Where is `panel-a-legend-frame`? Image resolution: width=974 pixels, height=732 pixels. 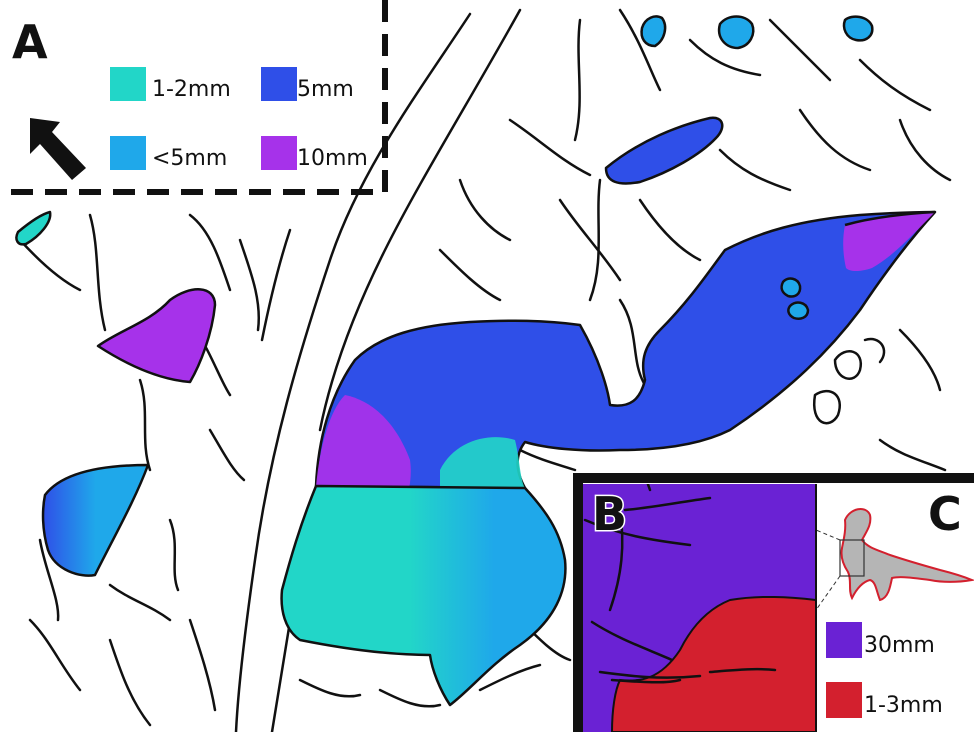
panel-a-legend-frame is located at coordinates (194, 97).